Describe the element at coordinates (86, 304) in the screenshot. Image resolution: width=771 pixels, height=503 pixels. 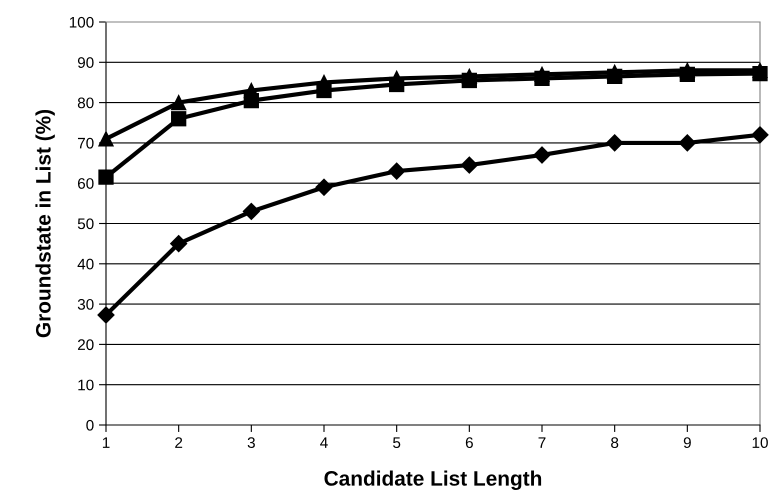
I see `y-tick-label: 30` at that location.